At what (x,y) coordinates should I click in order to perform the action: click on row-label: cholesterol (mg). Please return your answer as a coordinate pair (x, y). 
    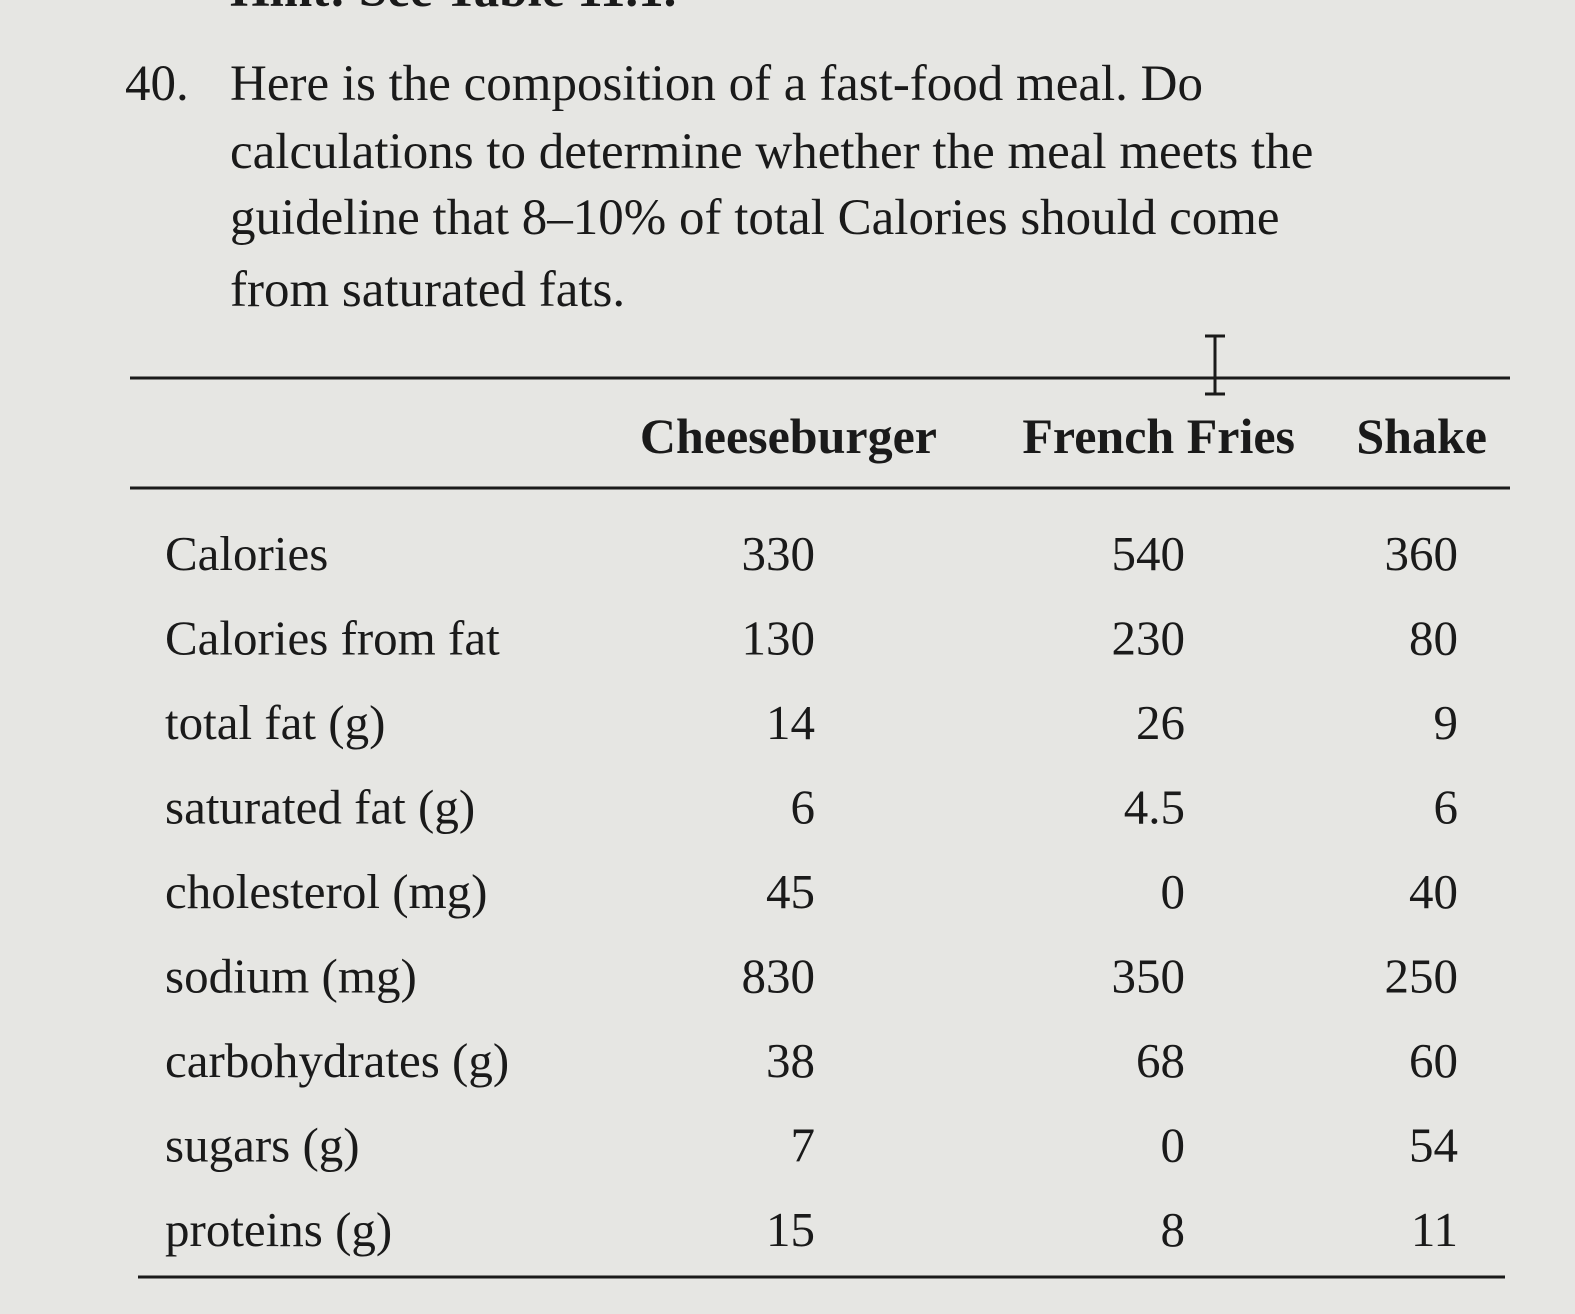
    Looking at the image, I should click on (326, 891).